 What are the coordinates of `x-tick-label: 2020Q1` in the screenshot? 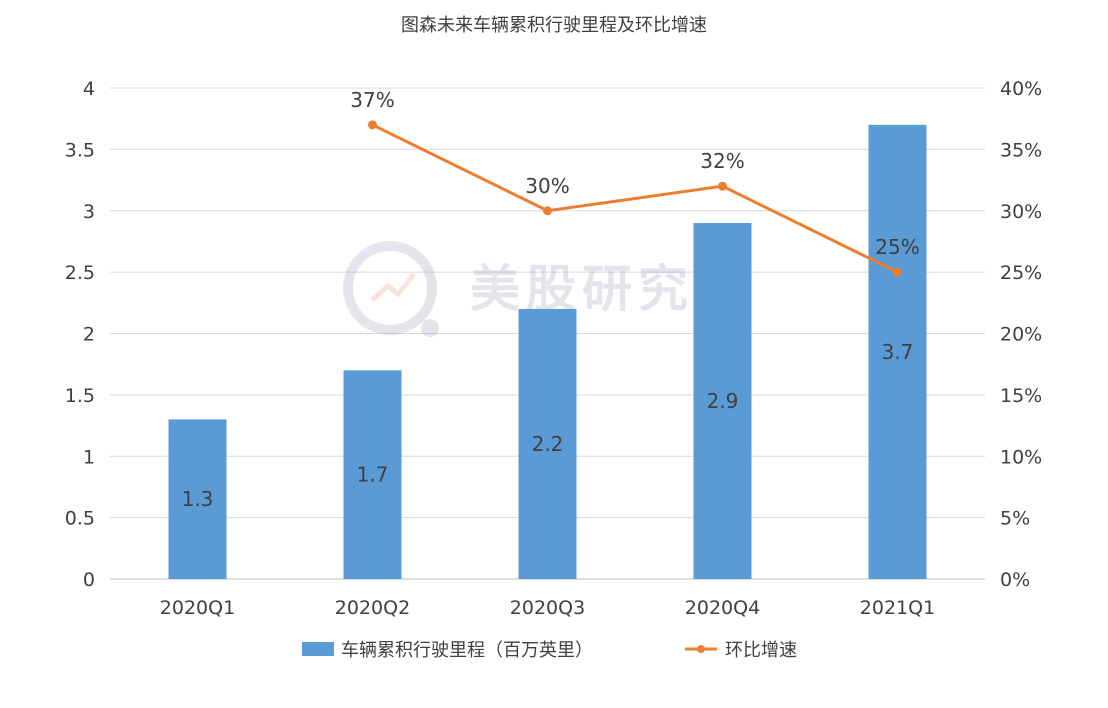 It's located at (197, 608).